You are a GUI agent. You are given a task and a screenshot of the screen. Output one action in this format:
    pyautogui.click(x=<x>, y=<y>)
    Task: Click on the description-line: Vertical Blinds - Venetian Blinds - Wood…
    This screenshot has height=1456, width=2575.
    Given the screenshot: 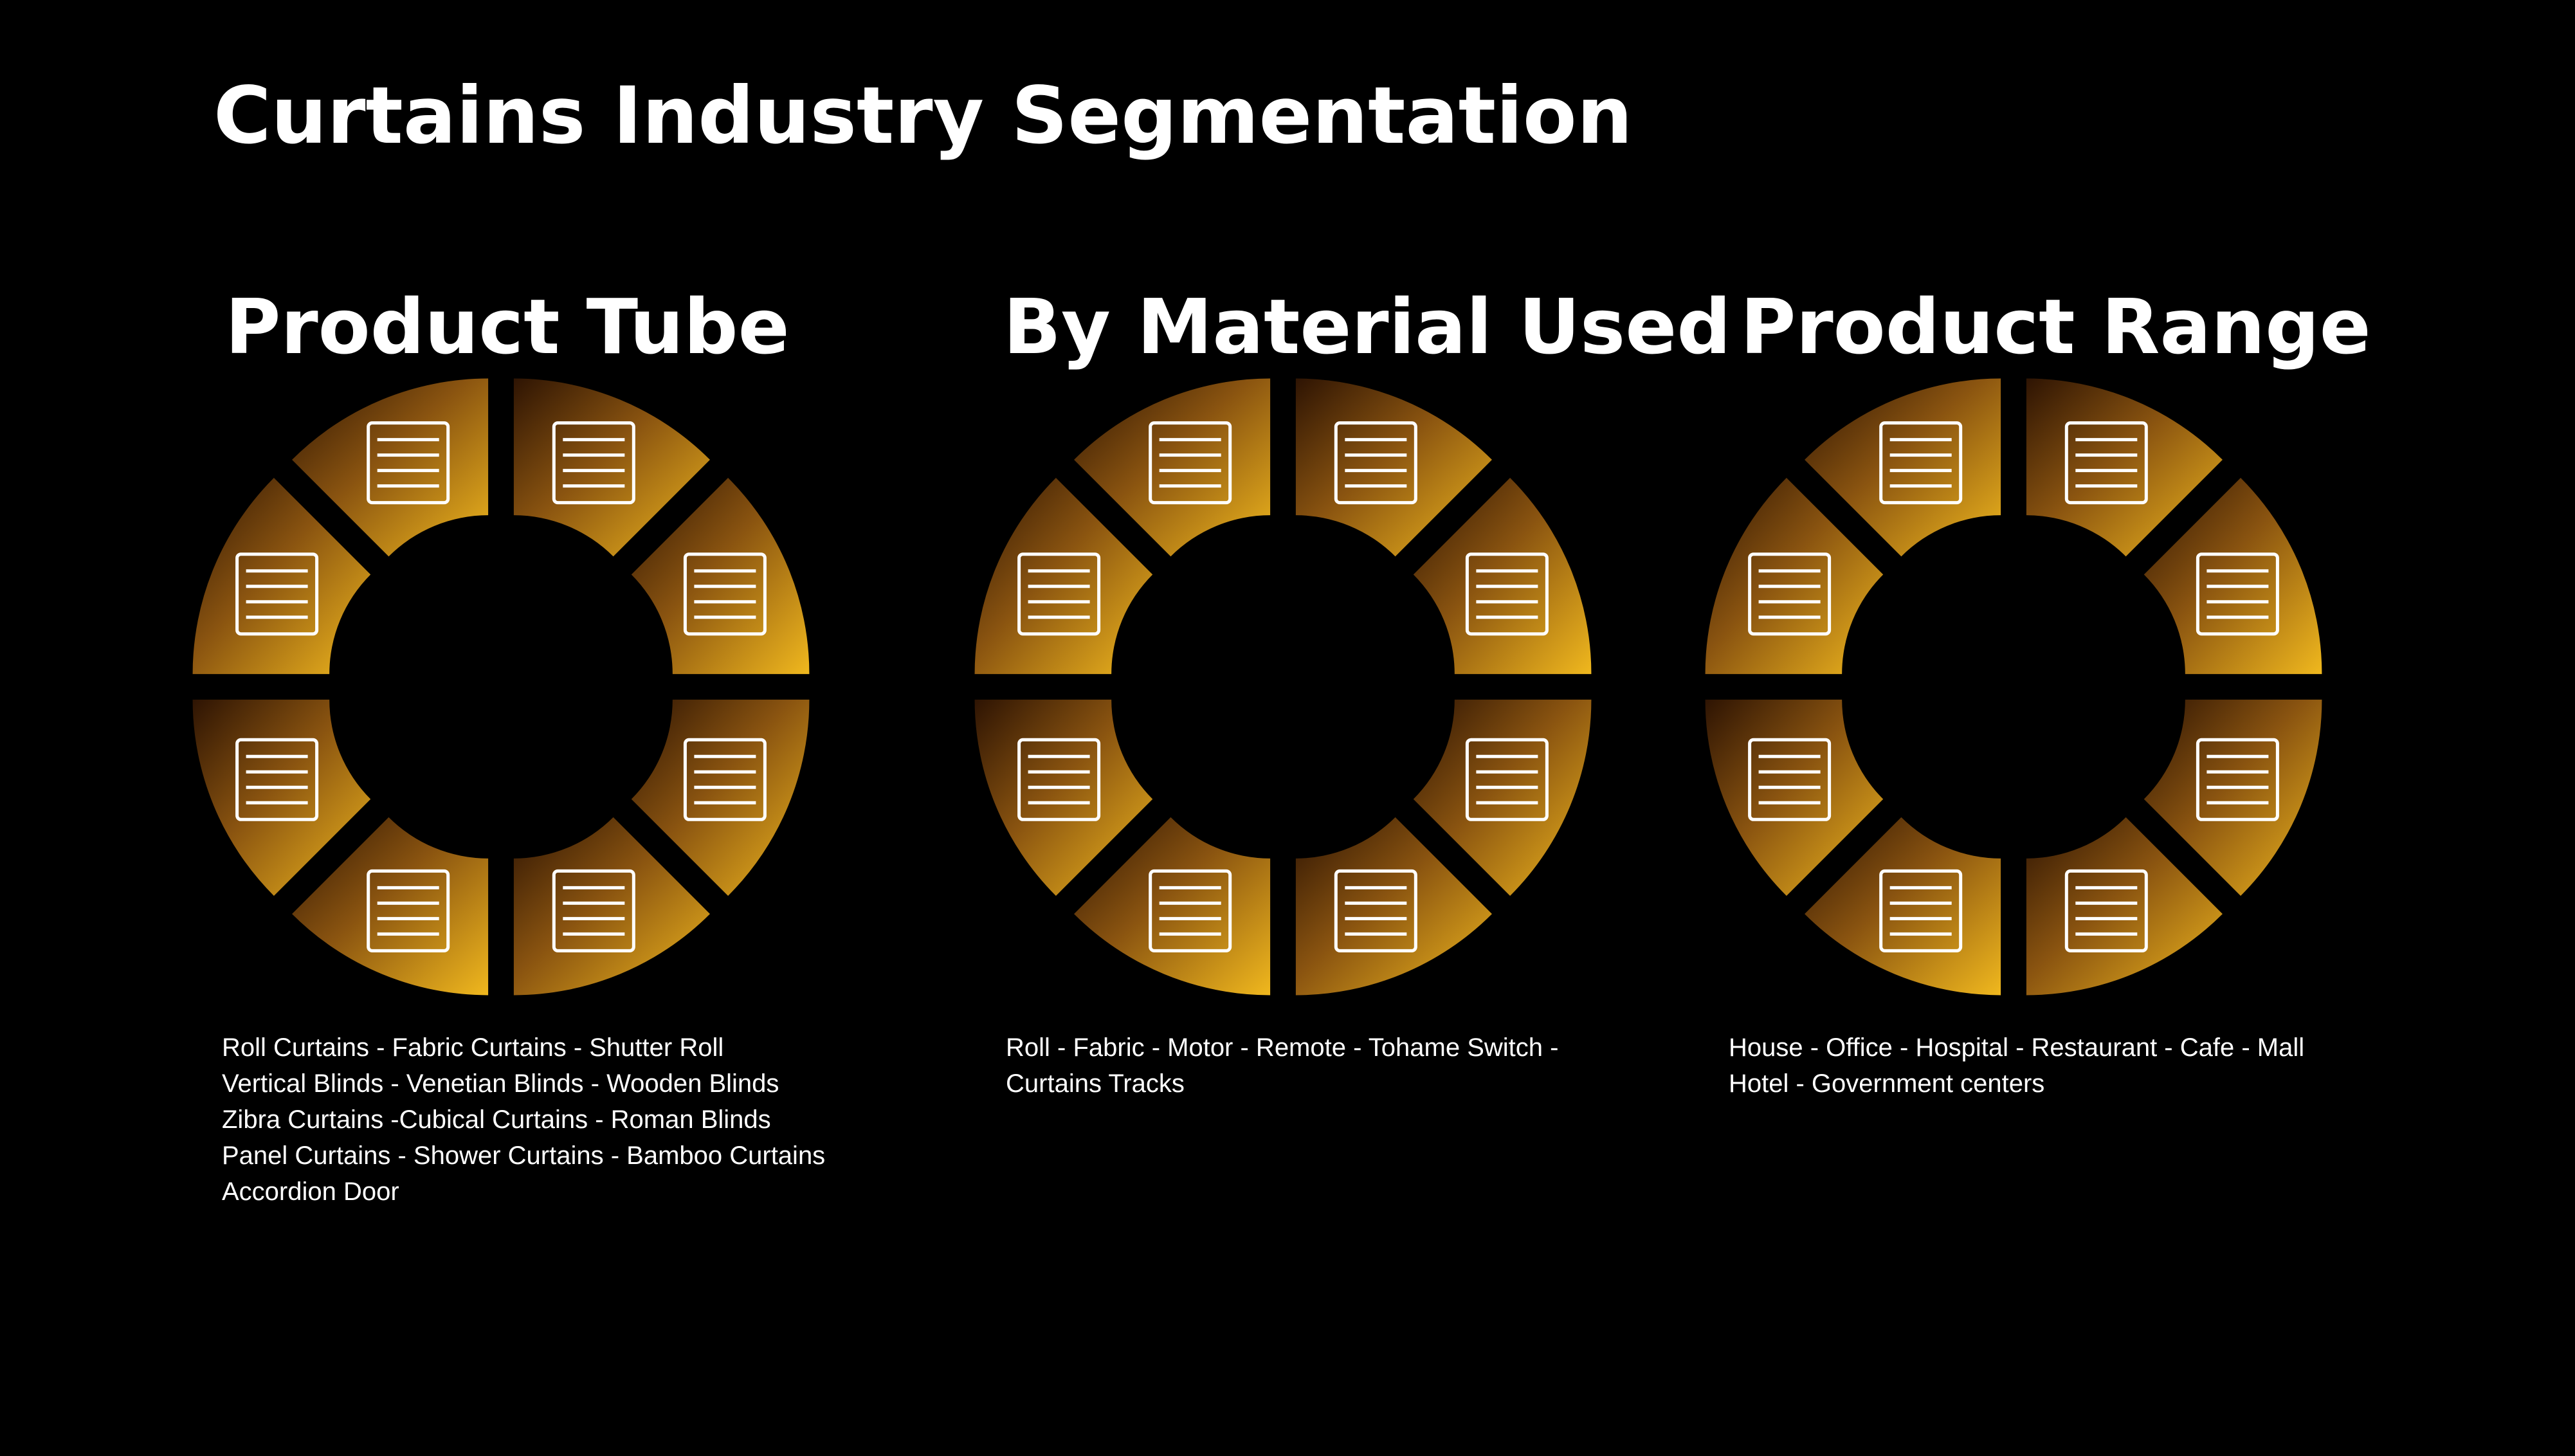 What is the action you would take?
    pyautogui.click(x=500, y=1083)
    